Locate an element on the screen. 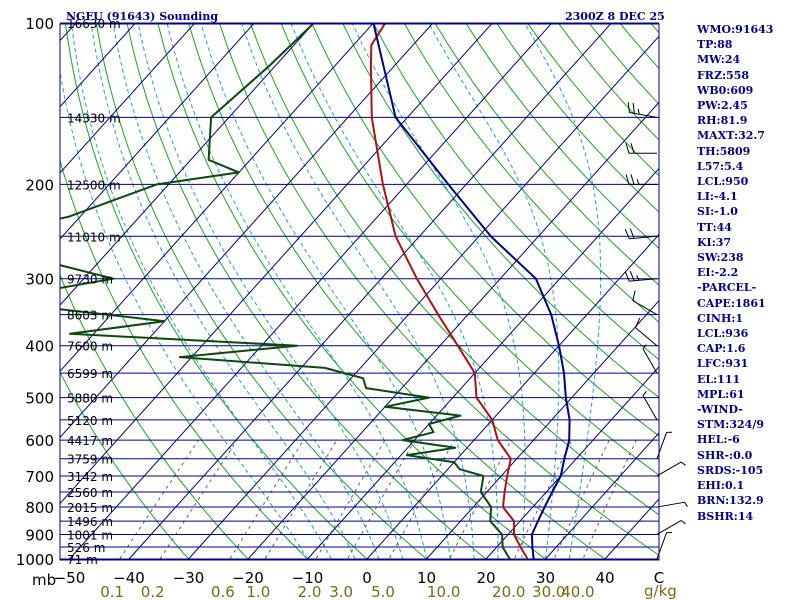 The height and width of the screenshot is (600, 800). index-entry: EL:111 is located at coordinates (719, 379).